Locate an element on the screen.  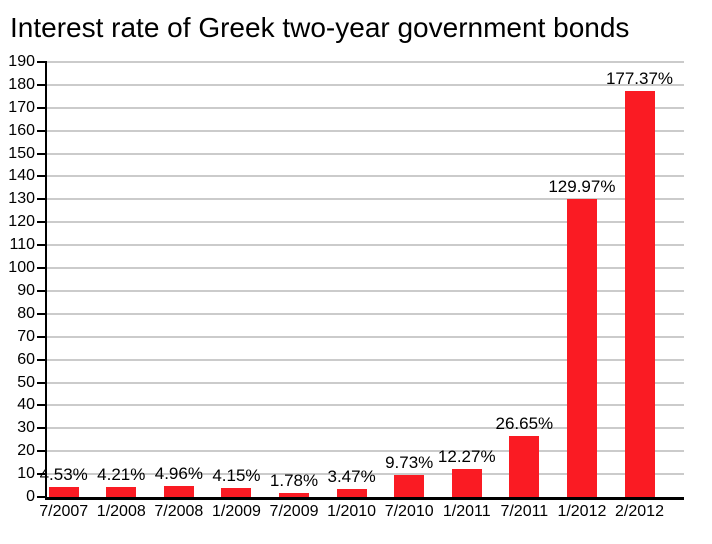
y-tick-label: 60 is located at coordinates (26, 359).